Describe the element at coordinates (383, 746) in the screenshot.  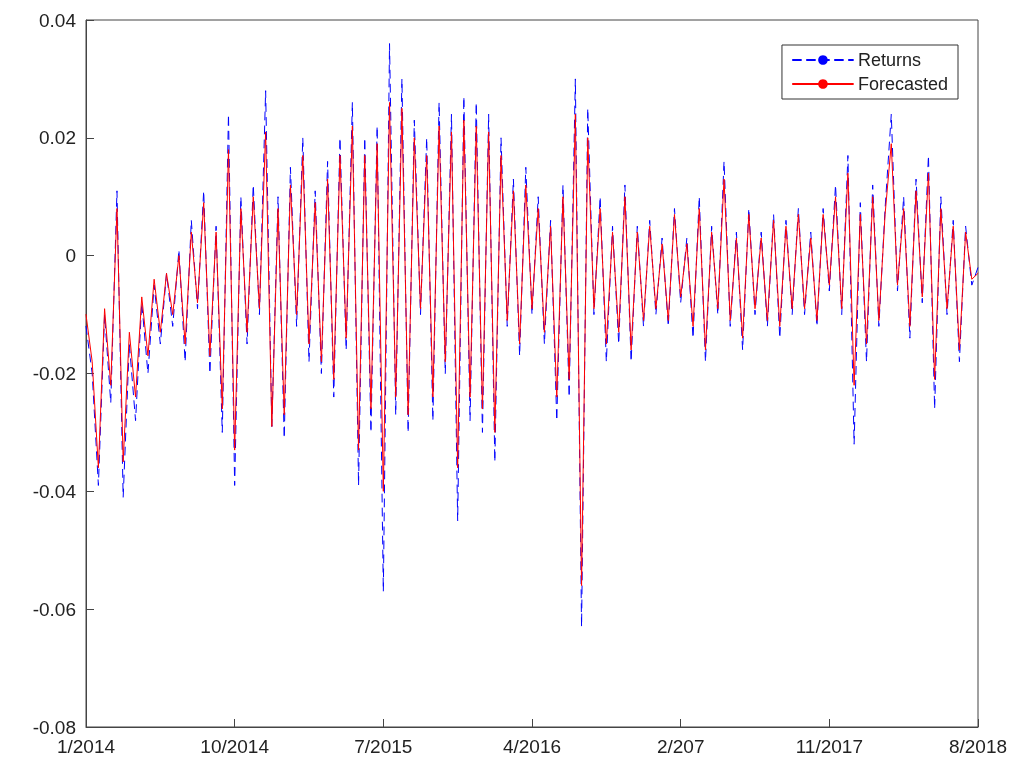
I see `x-tick-label: 7/2015` at that location.